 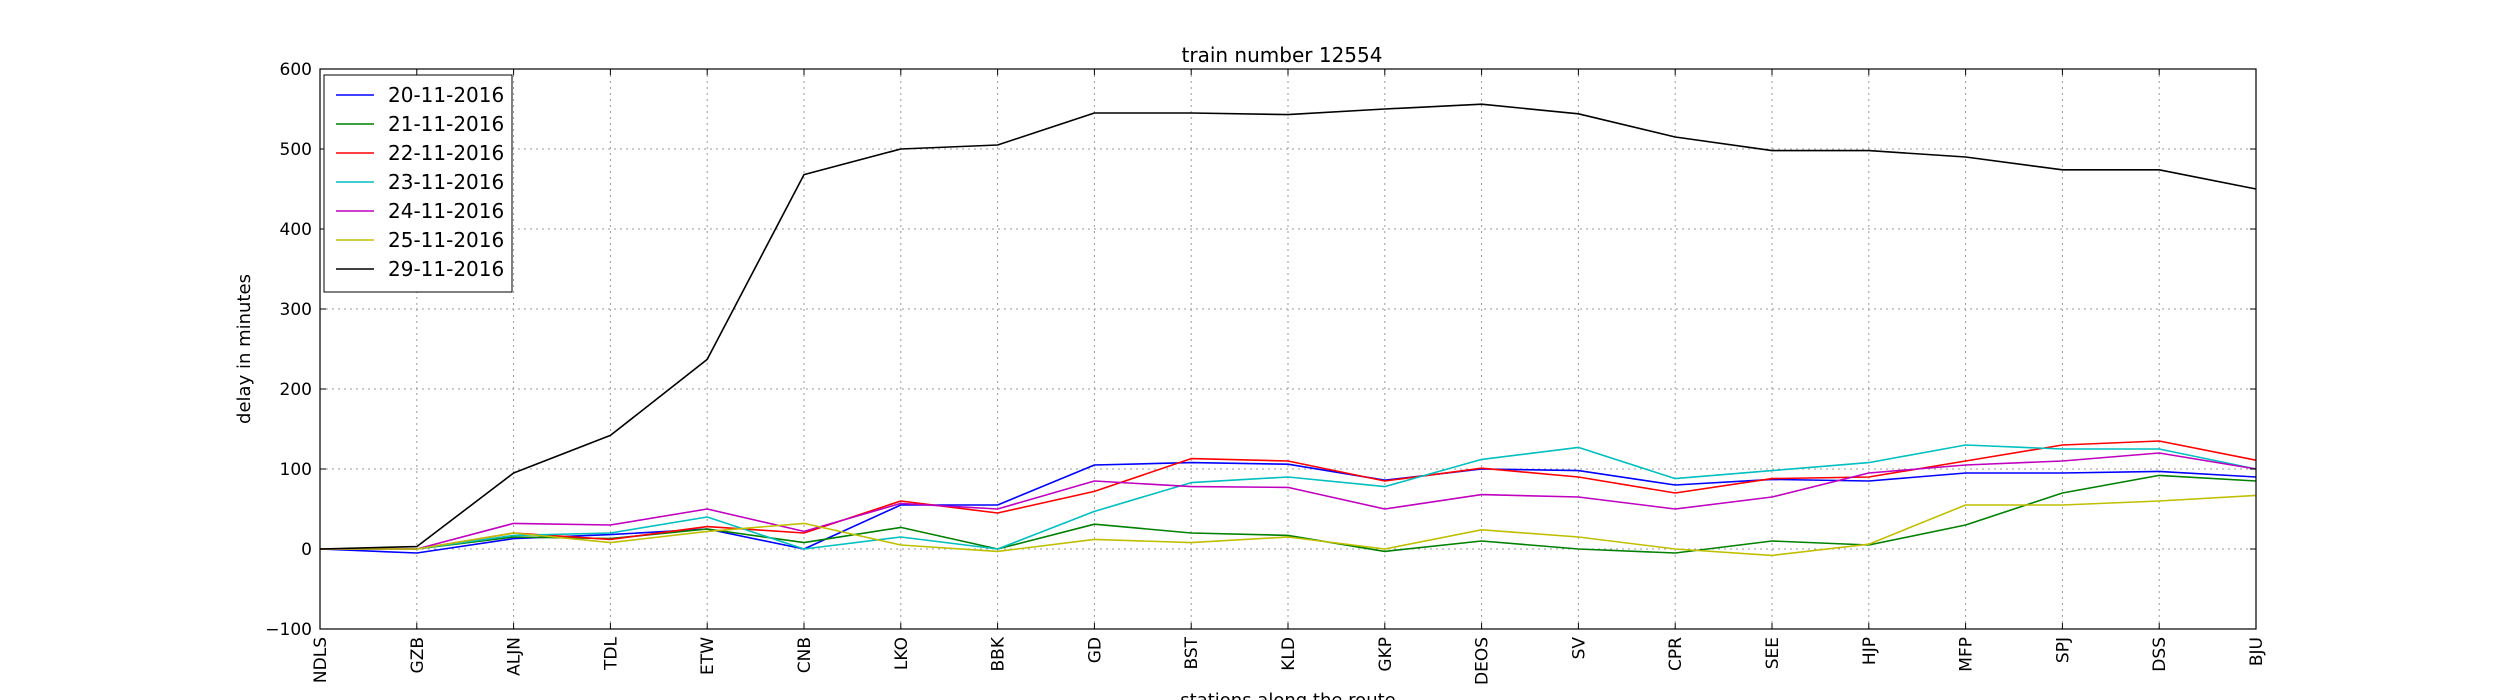 What do you see at coordinates (296, 230) in the screenshot?
I see `y-tick-label: 400` at bounding box center [296, 230].